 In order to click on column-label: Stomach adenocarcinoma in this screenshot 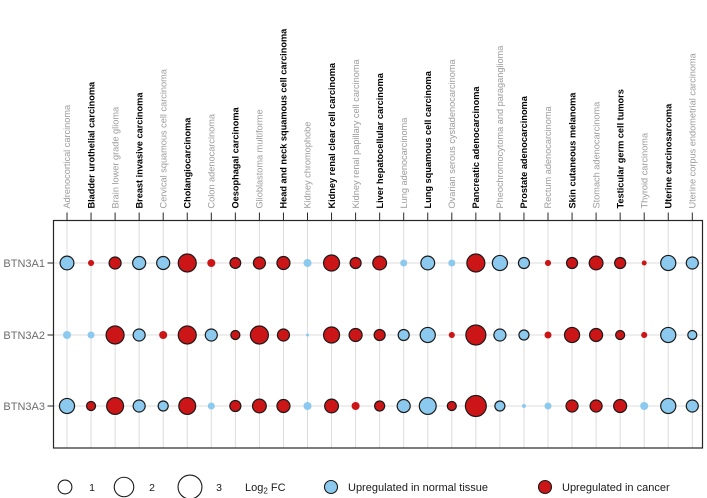, I will do `click(596, 155)`.